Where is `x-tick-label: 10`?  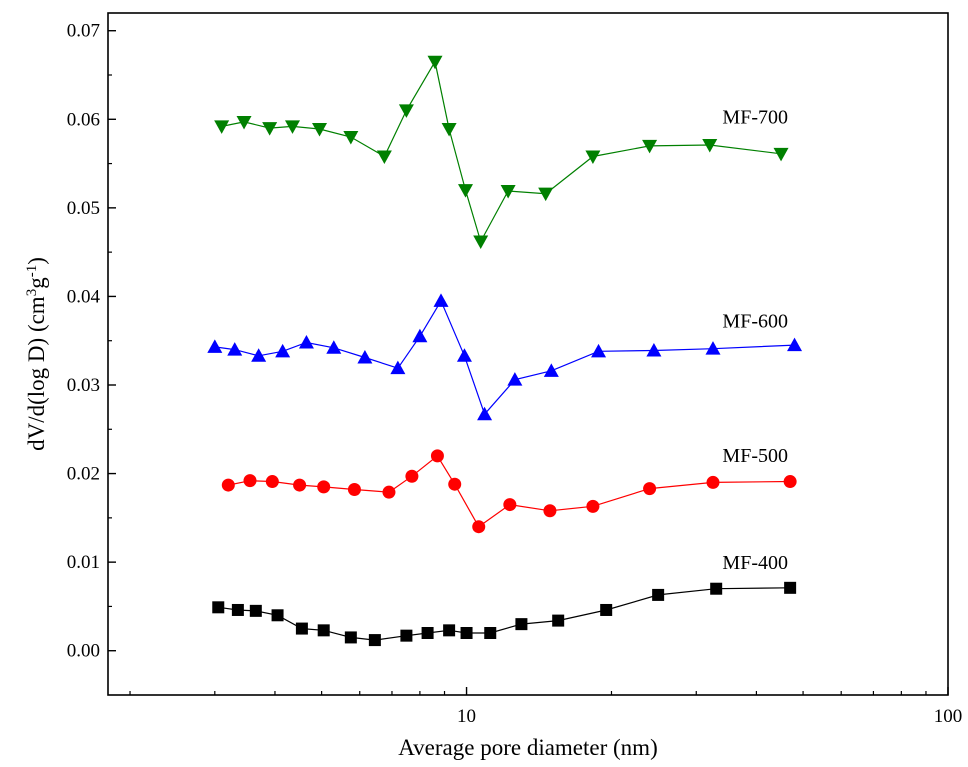 x-tick-label: 10 is located at coordinates (466, 716).